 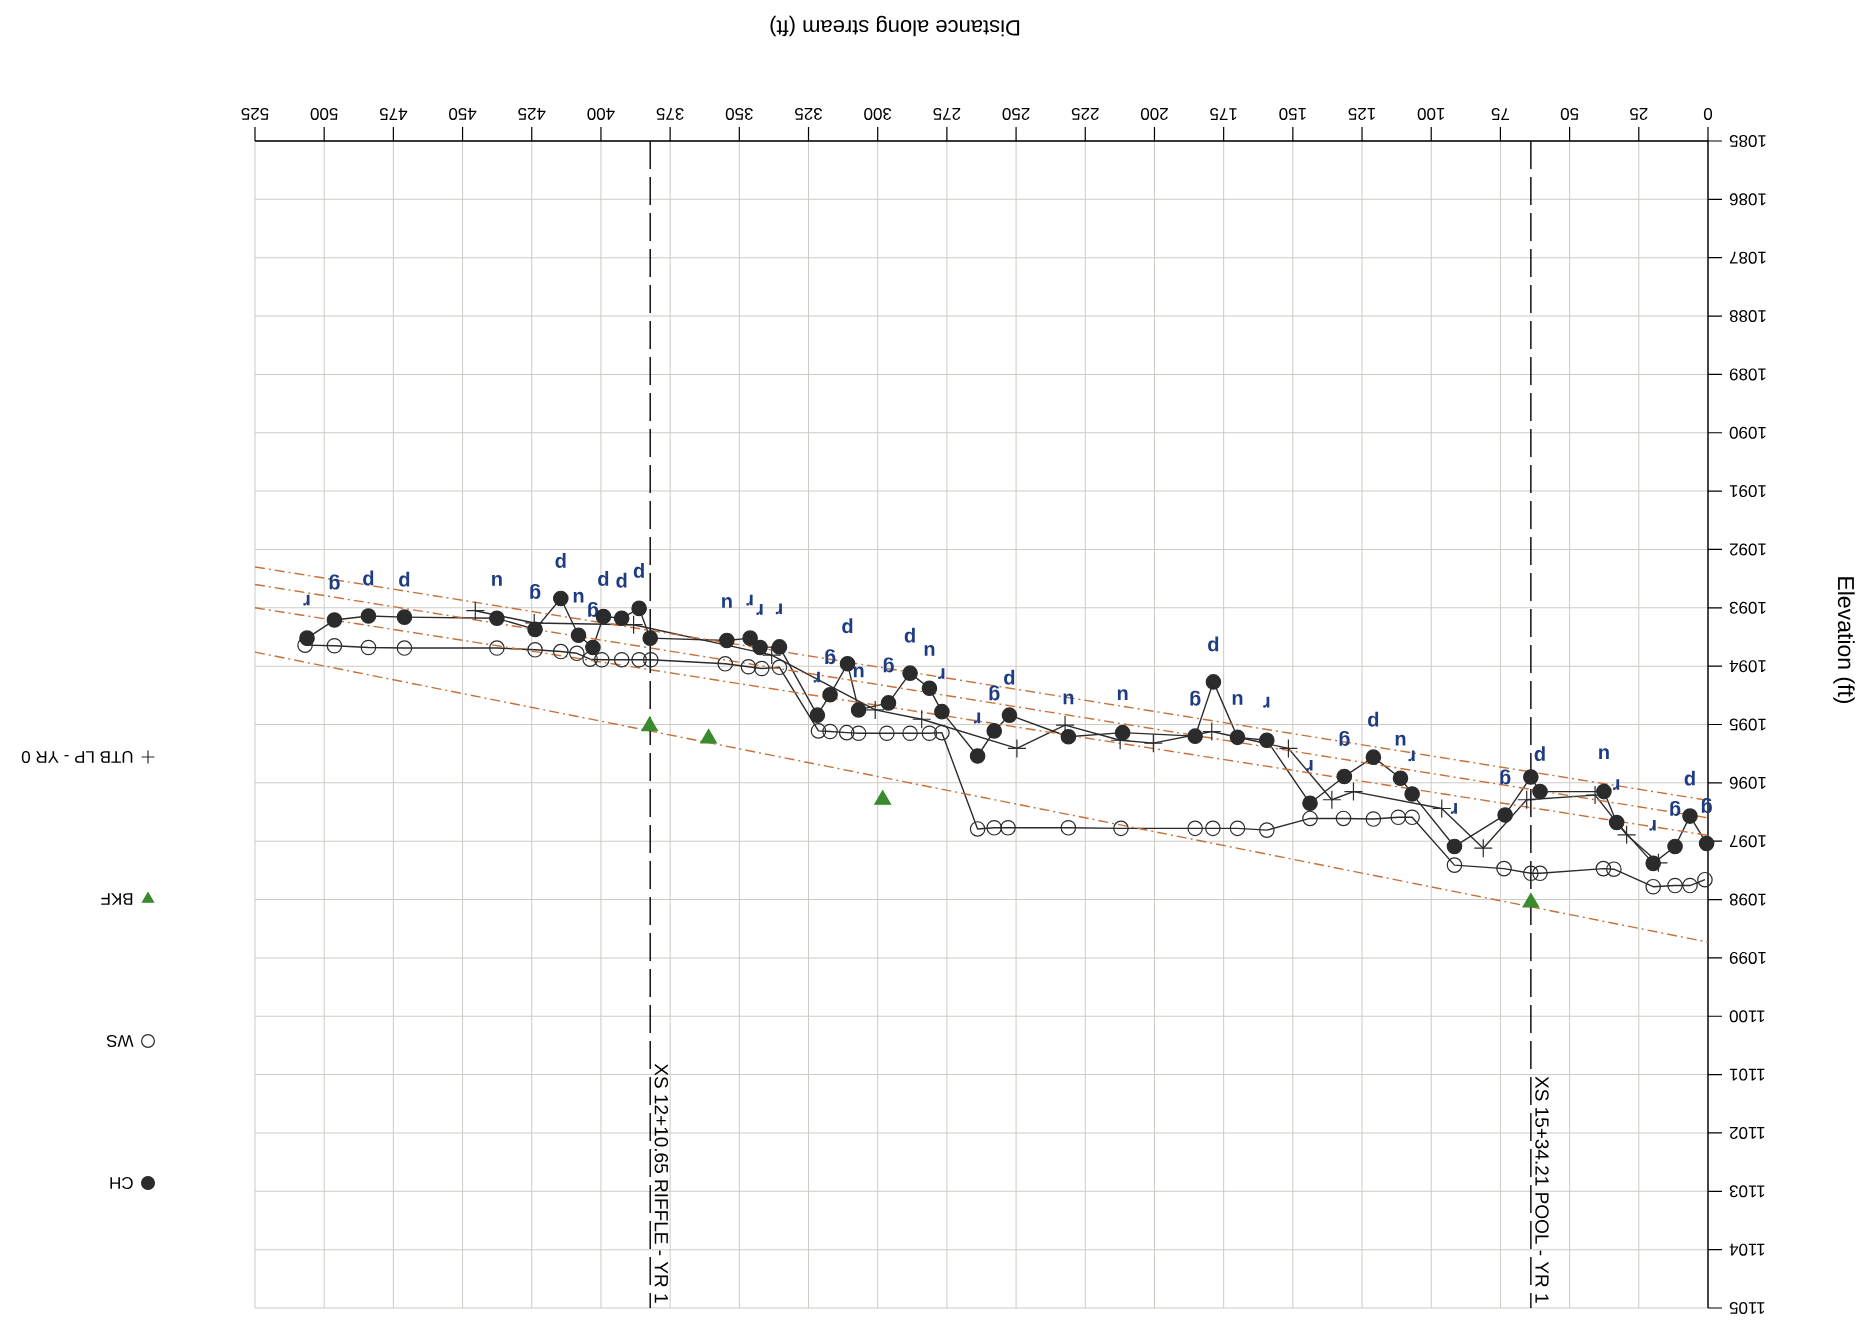 What do you see at coordinates (324, 113) in the screenshot?
I see `x-tick-label: 500` at bounding box center [324, 113].